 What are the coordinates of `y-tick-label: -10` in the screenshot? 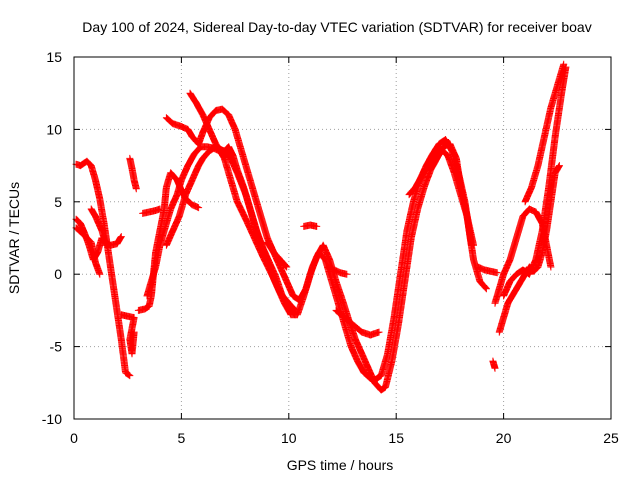 It's located at (52, 419).